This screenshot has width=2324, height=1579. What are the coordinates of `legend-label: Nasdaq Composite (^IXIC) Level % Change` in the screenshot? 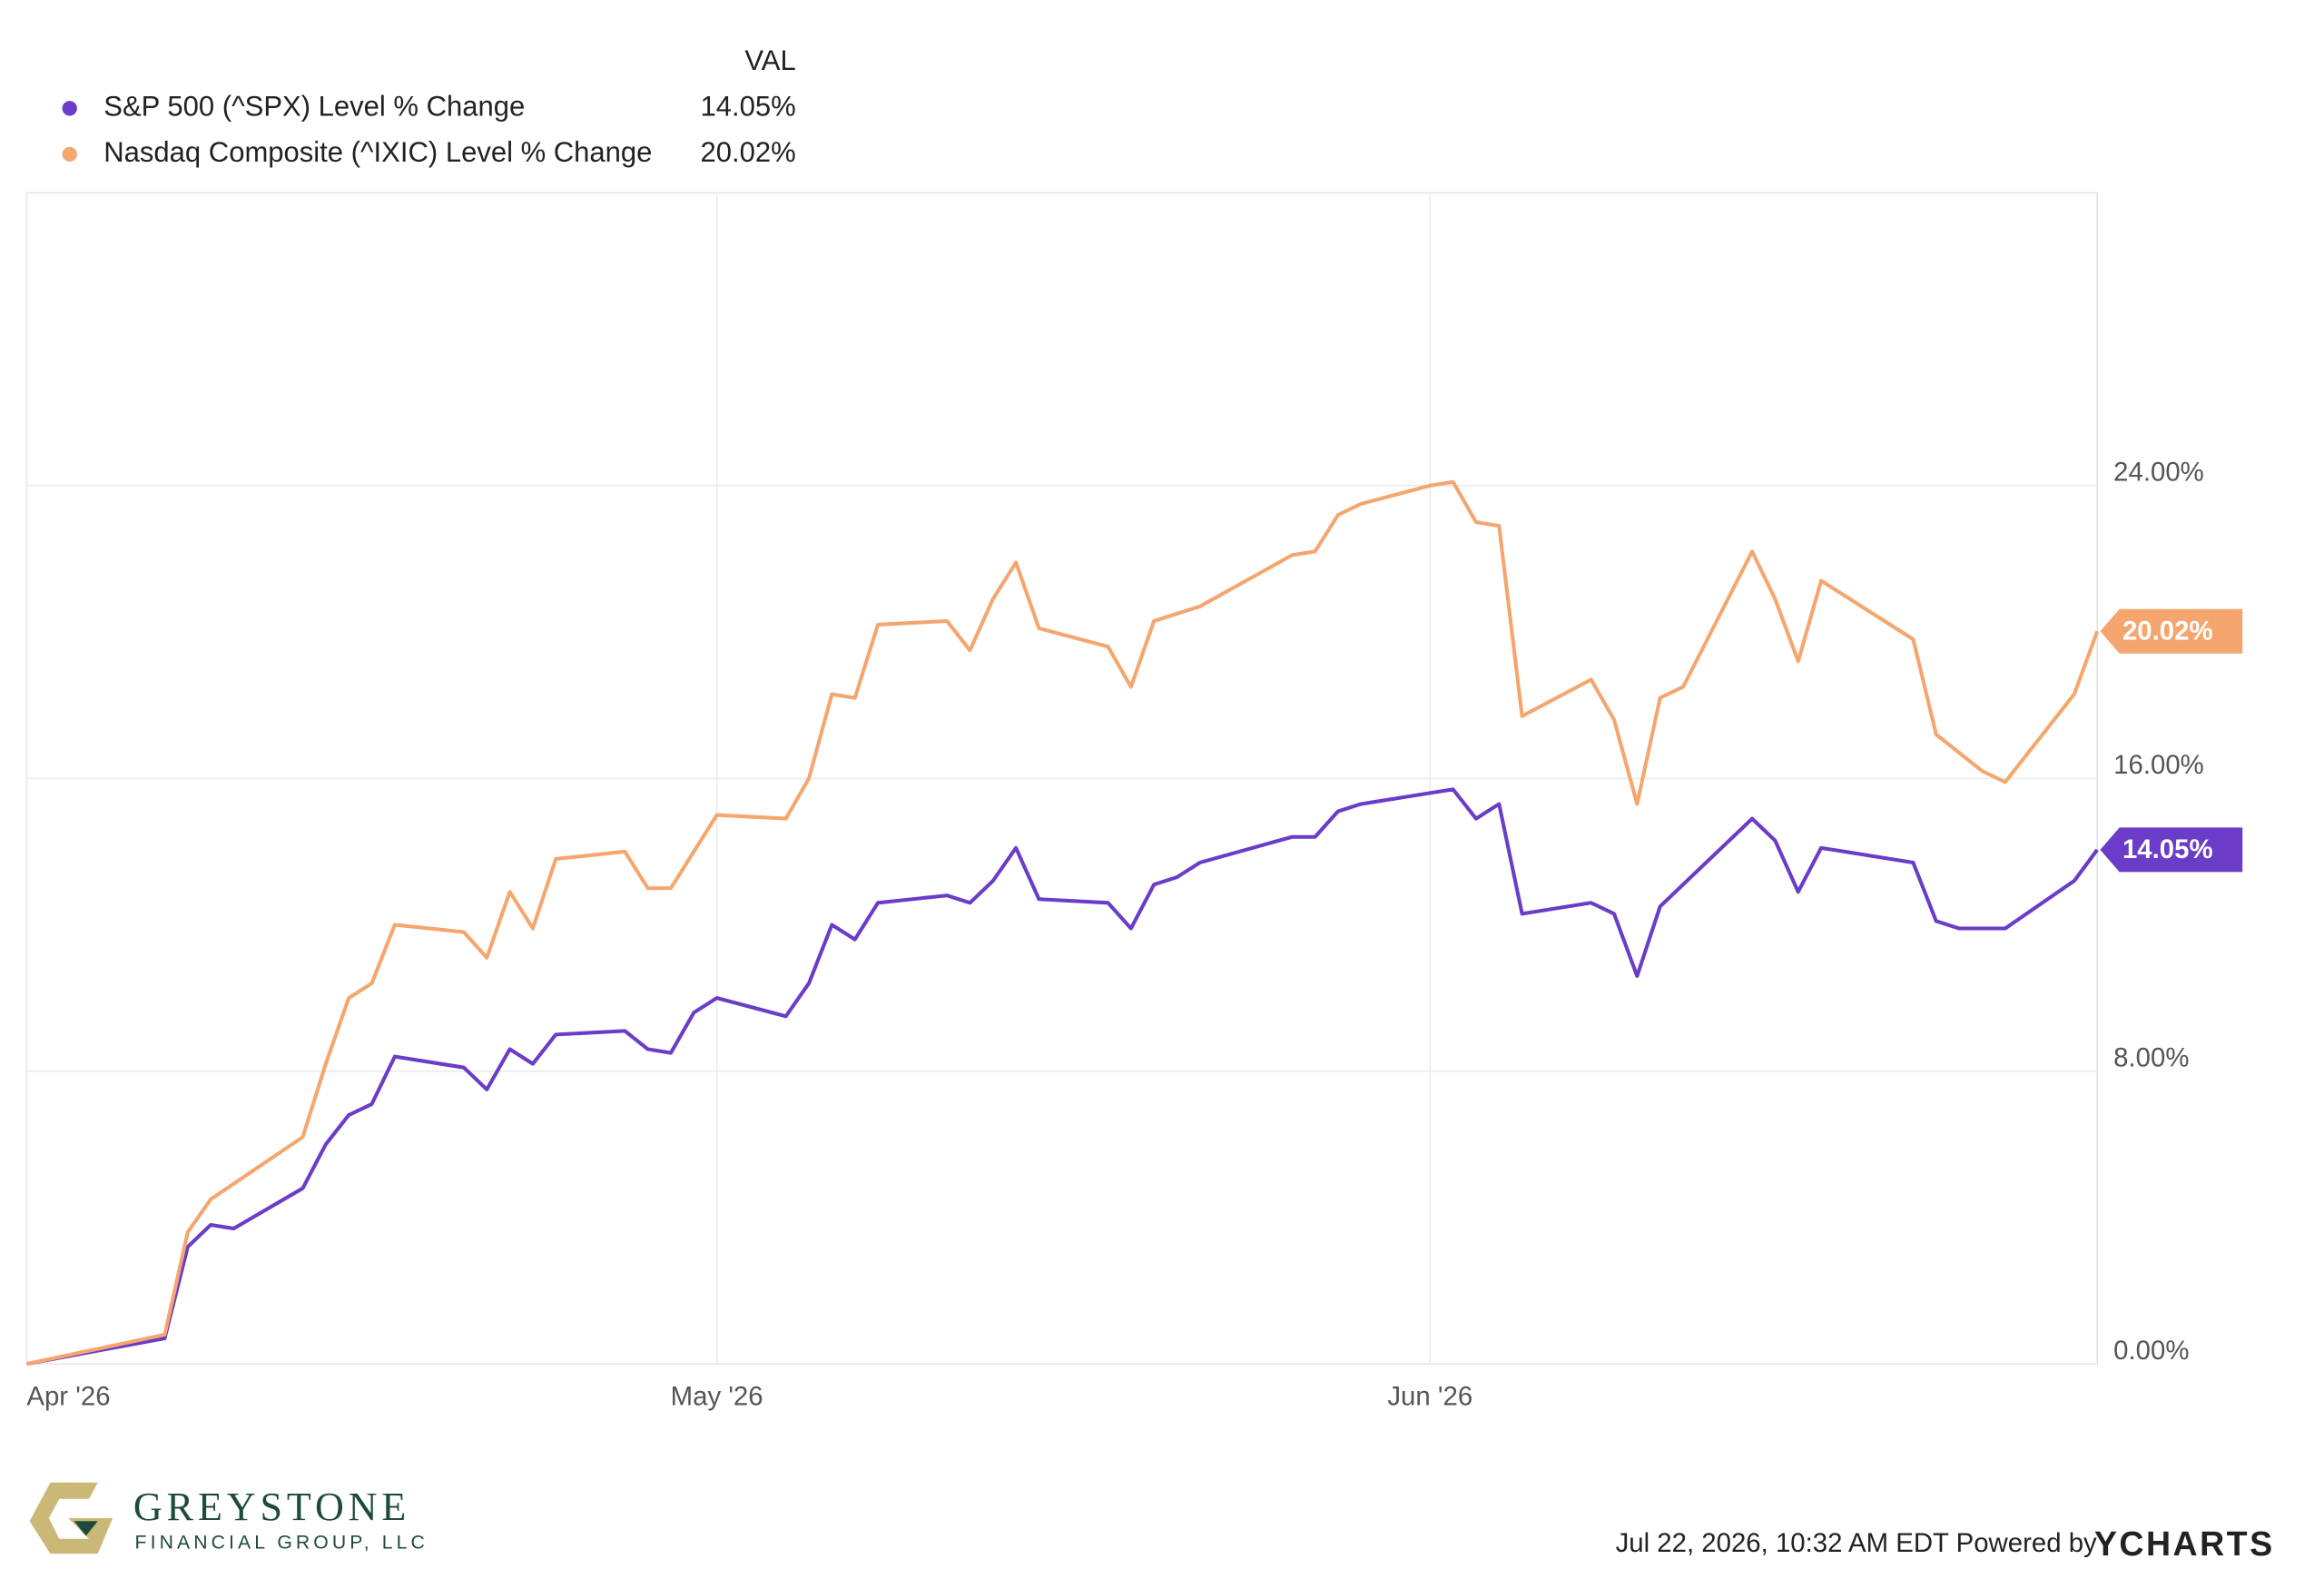 It's located at (377, 152).